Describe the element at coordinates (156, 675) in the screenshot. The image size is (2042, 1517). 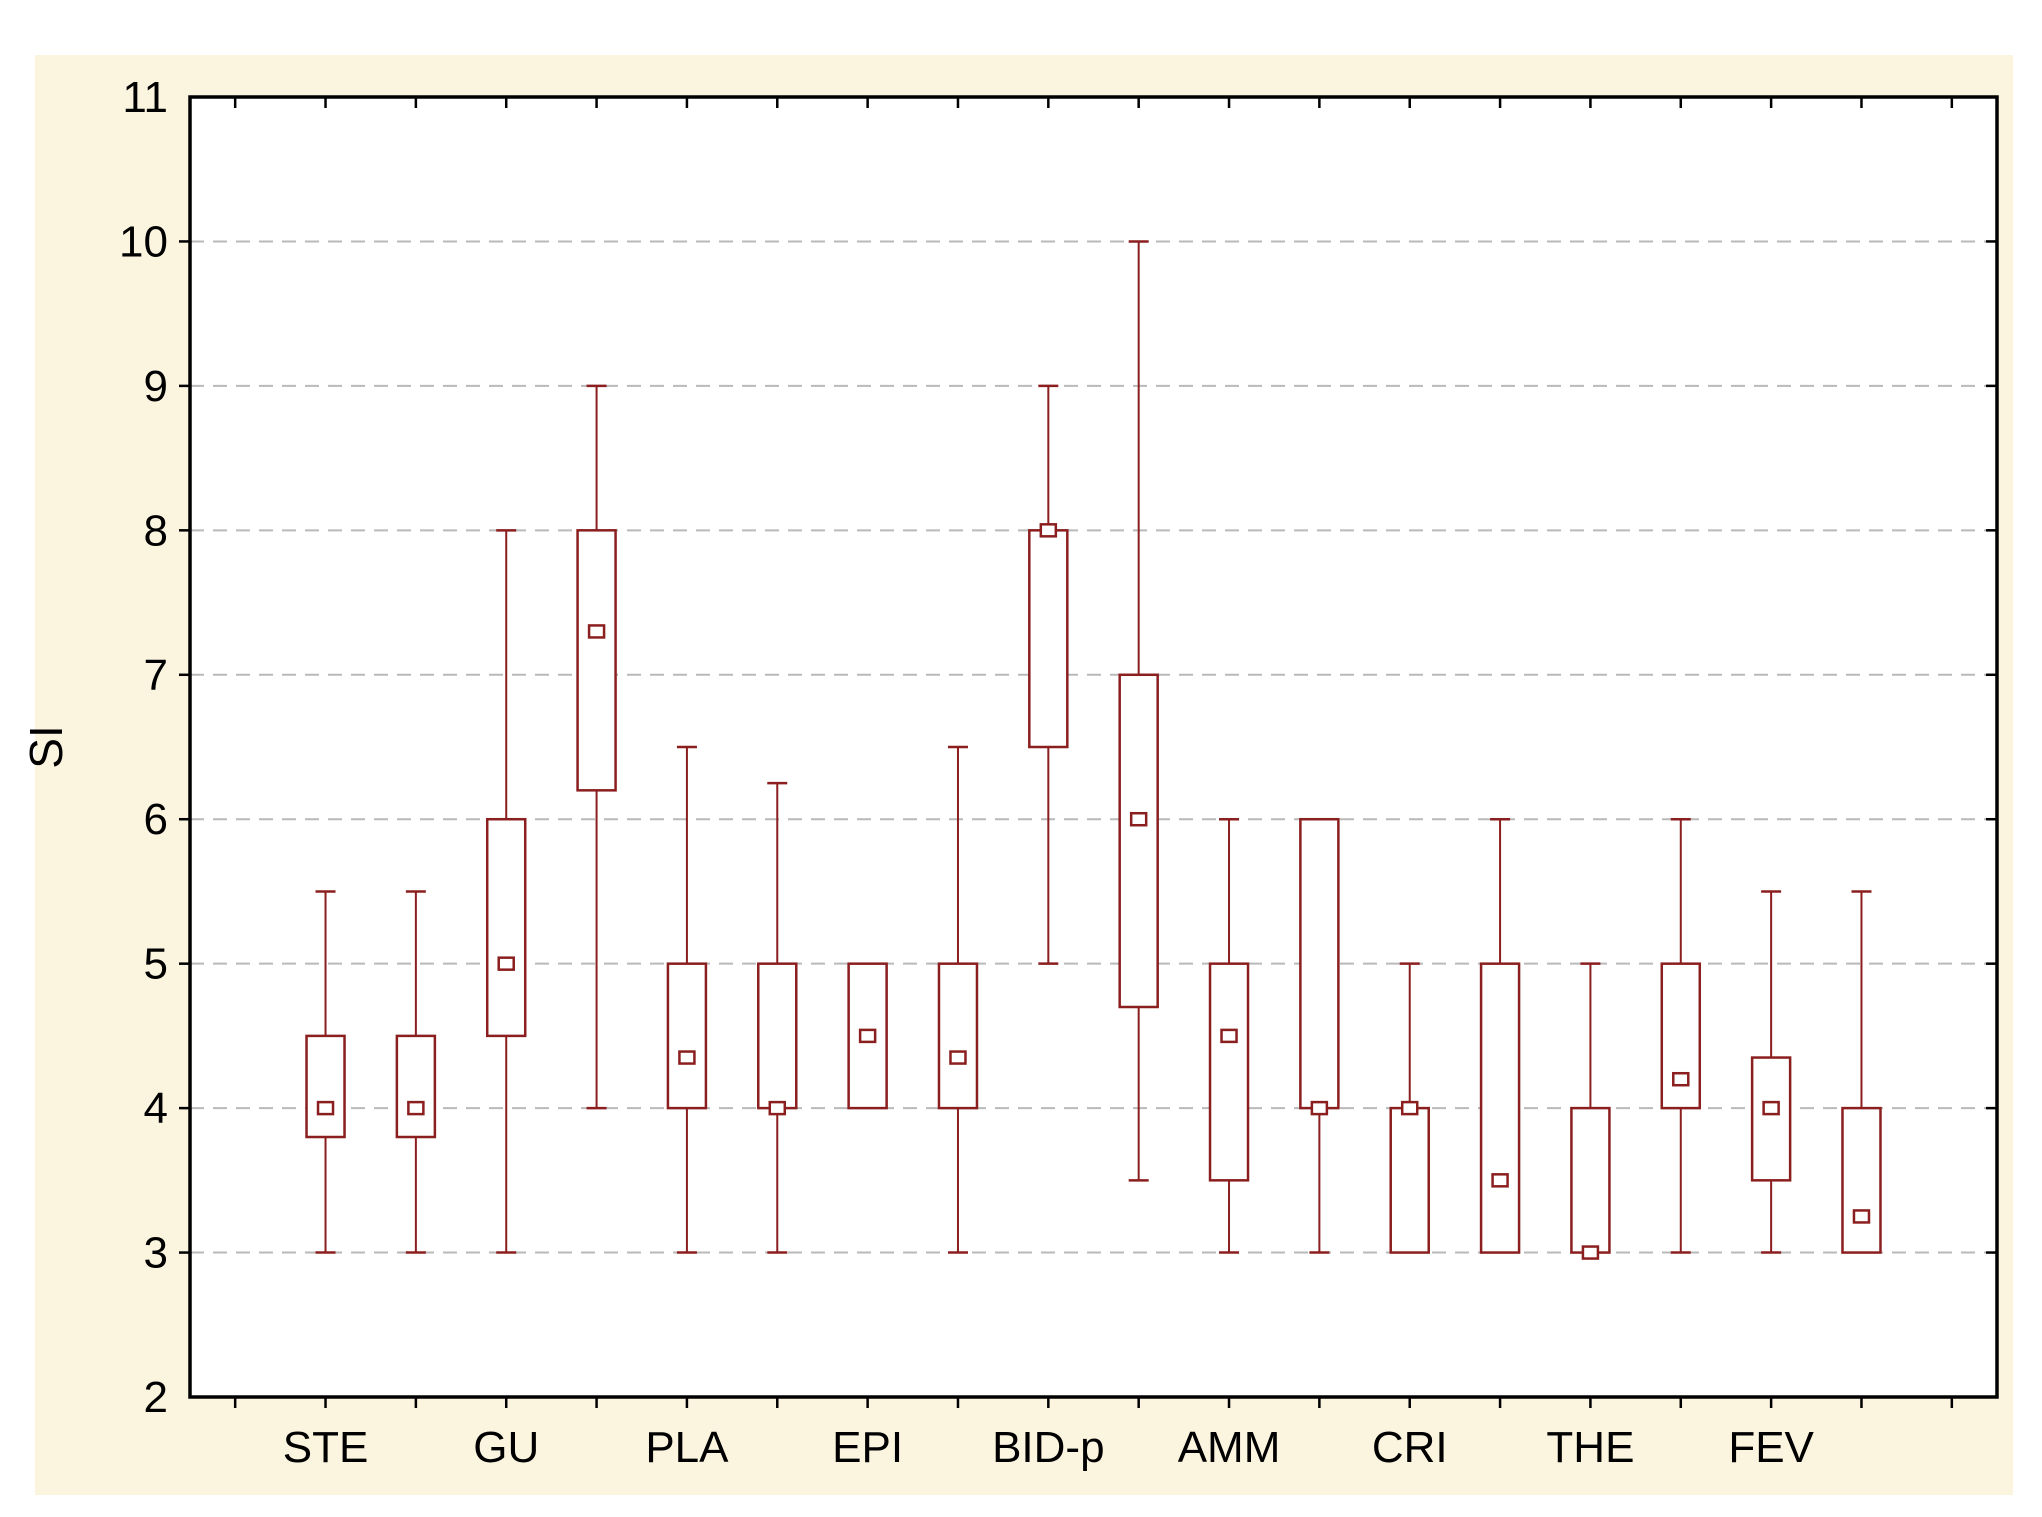
I see `y-tick-label-7: 7` at that location.